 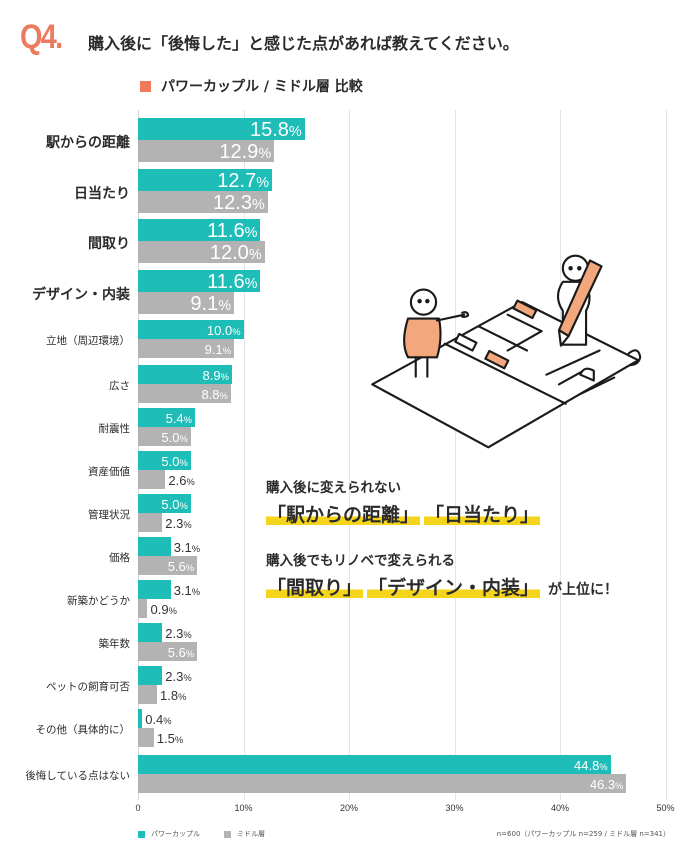 I want to click on category-label: 駅からの距離, so click(x=88, y=143).